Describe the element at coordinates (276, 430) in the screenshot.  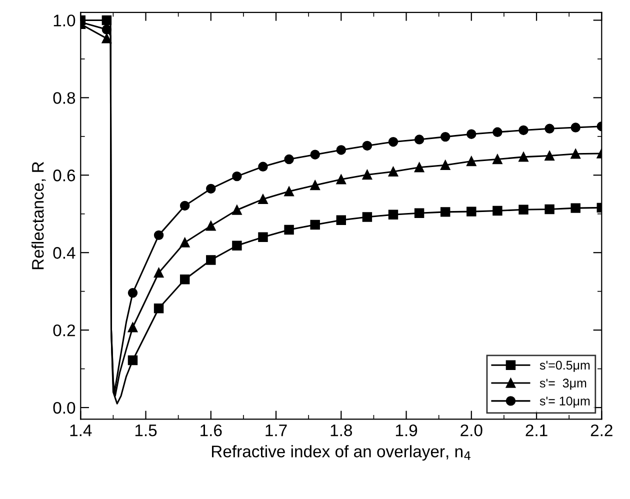
I see `x-tick-label: 1.7` at that location.